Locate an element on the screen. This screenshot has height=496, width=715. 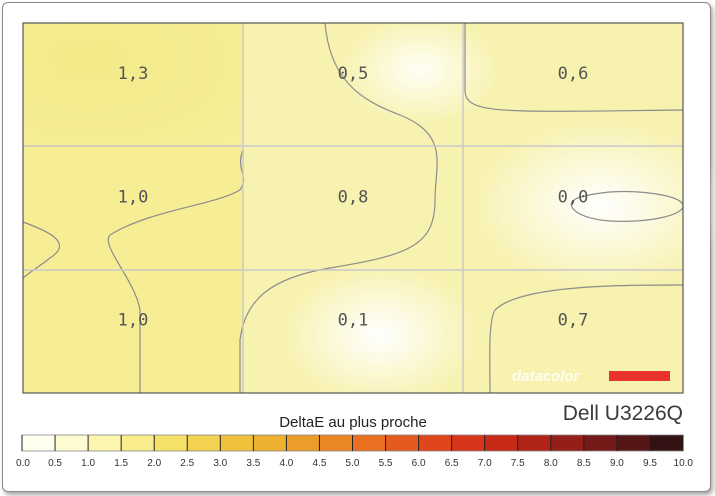
cell-value-r0-c1: 0,5 is located at coordinates (353, 74).